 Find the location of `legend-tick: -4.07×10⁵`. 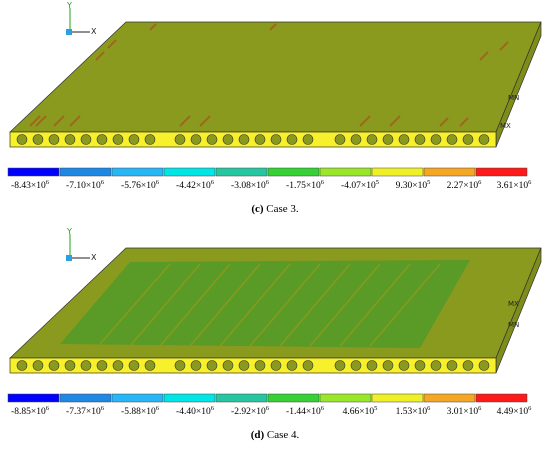

legend-tick: -4.07×10⁵ is located at coordinates (360, 185).